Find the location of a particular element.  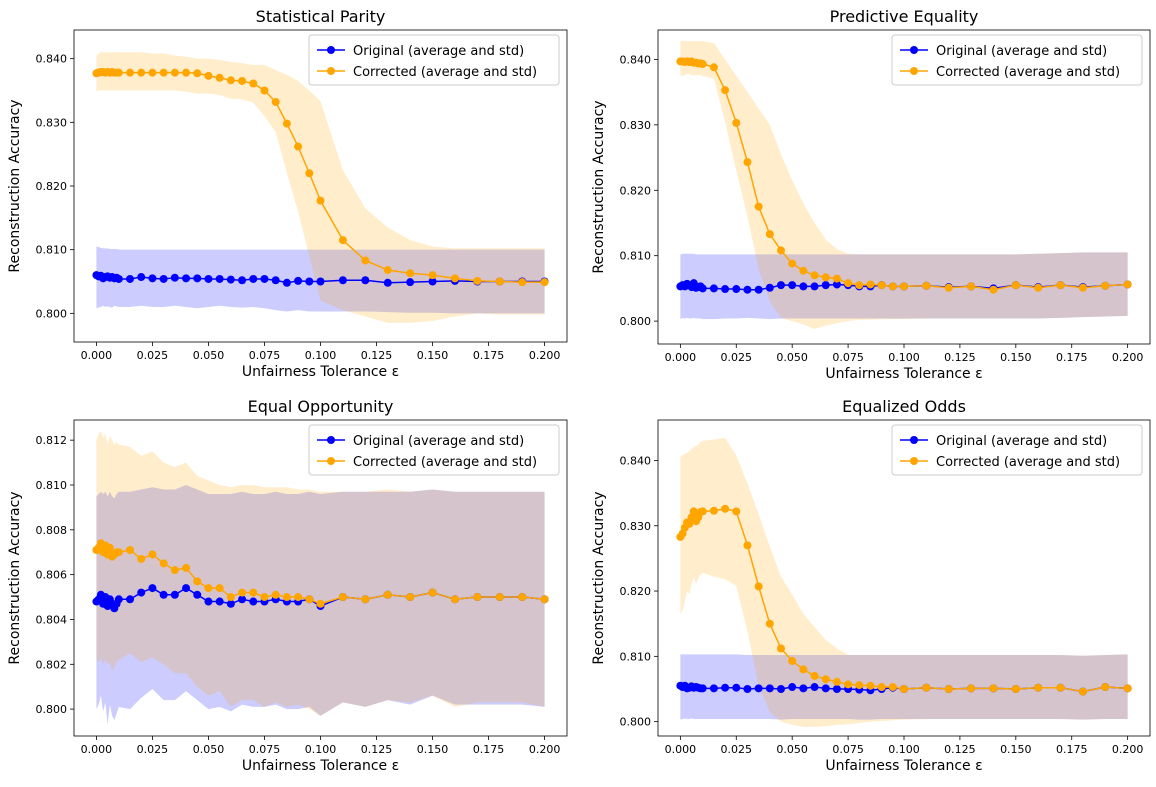

std-band-corrected is located at coordinates (320, 573).